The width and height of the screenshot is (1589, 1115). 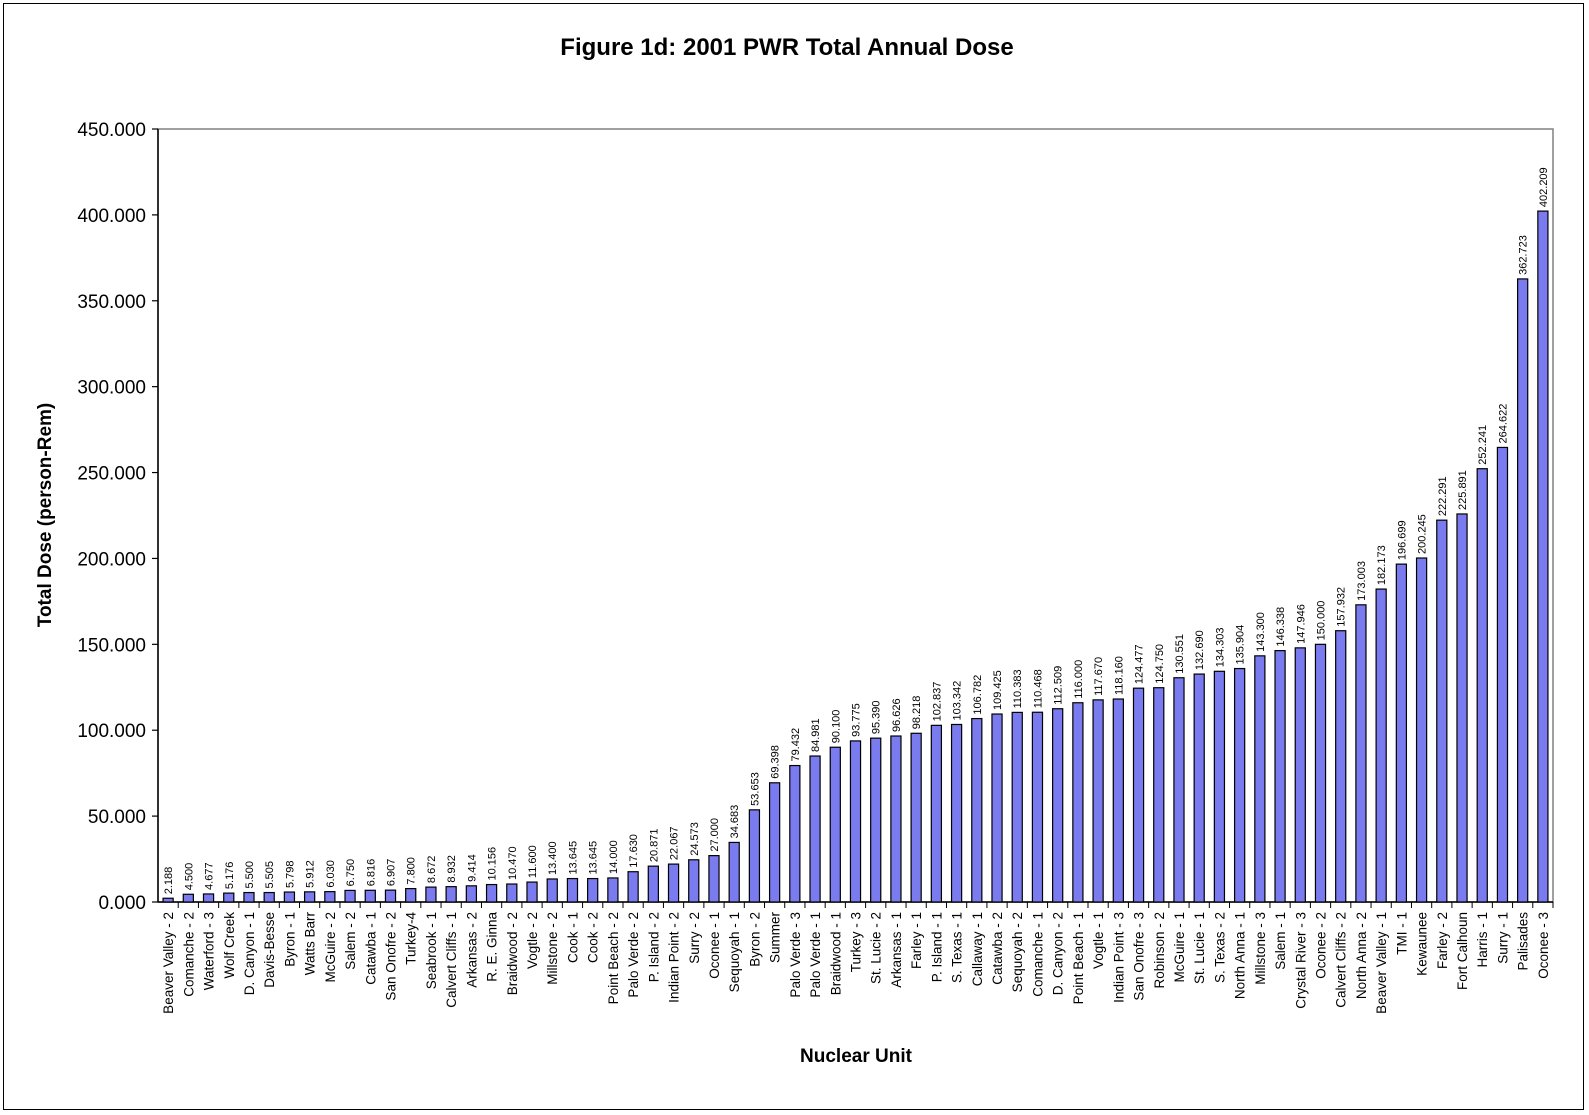 What do you see at coordinates (1443, 496) in the screenshot?
I see `data-label: 222.291` at bounding box center [1443, 496].